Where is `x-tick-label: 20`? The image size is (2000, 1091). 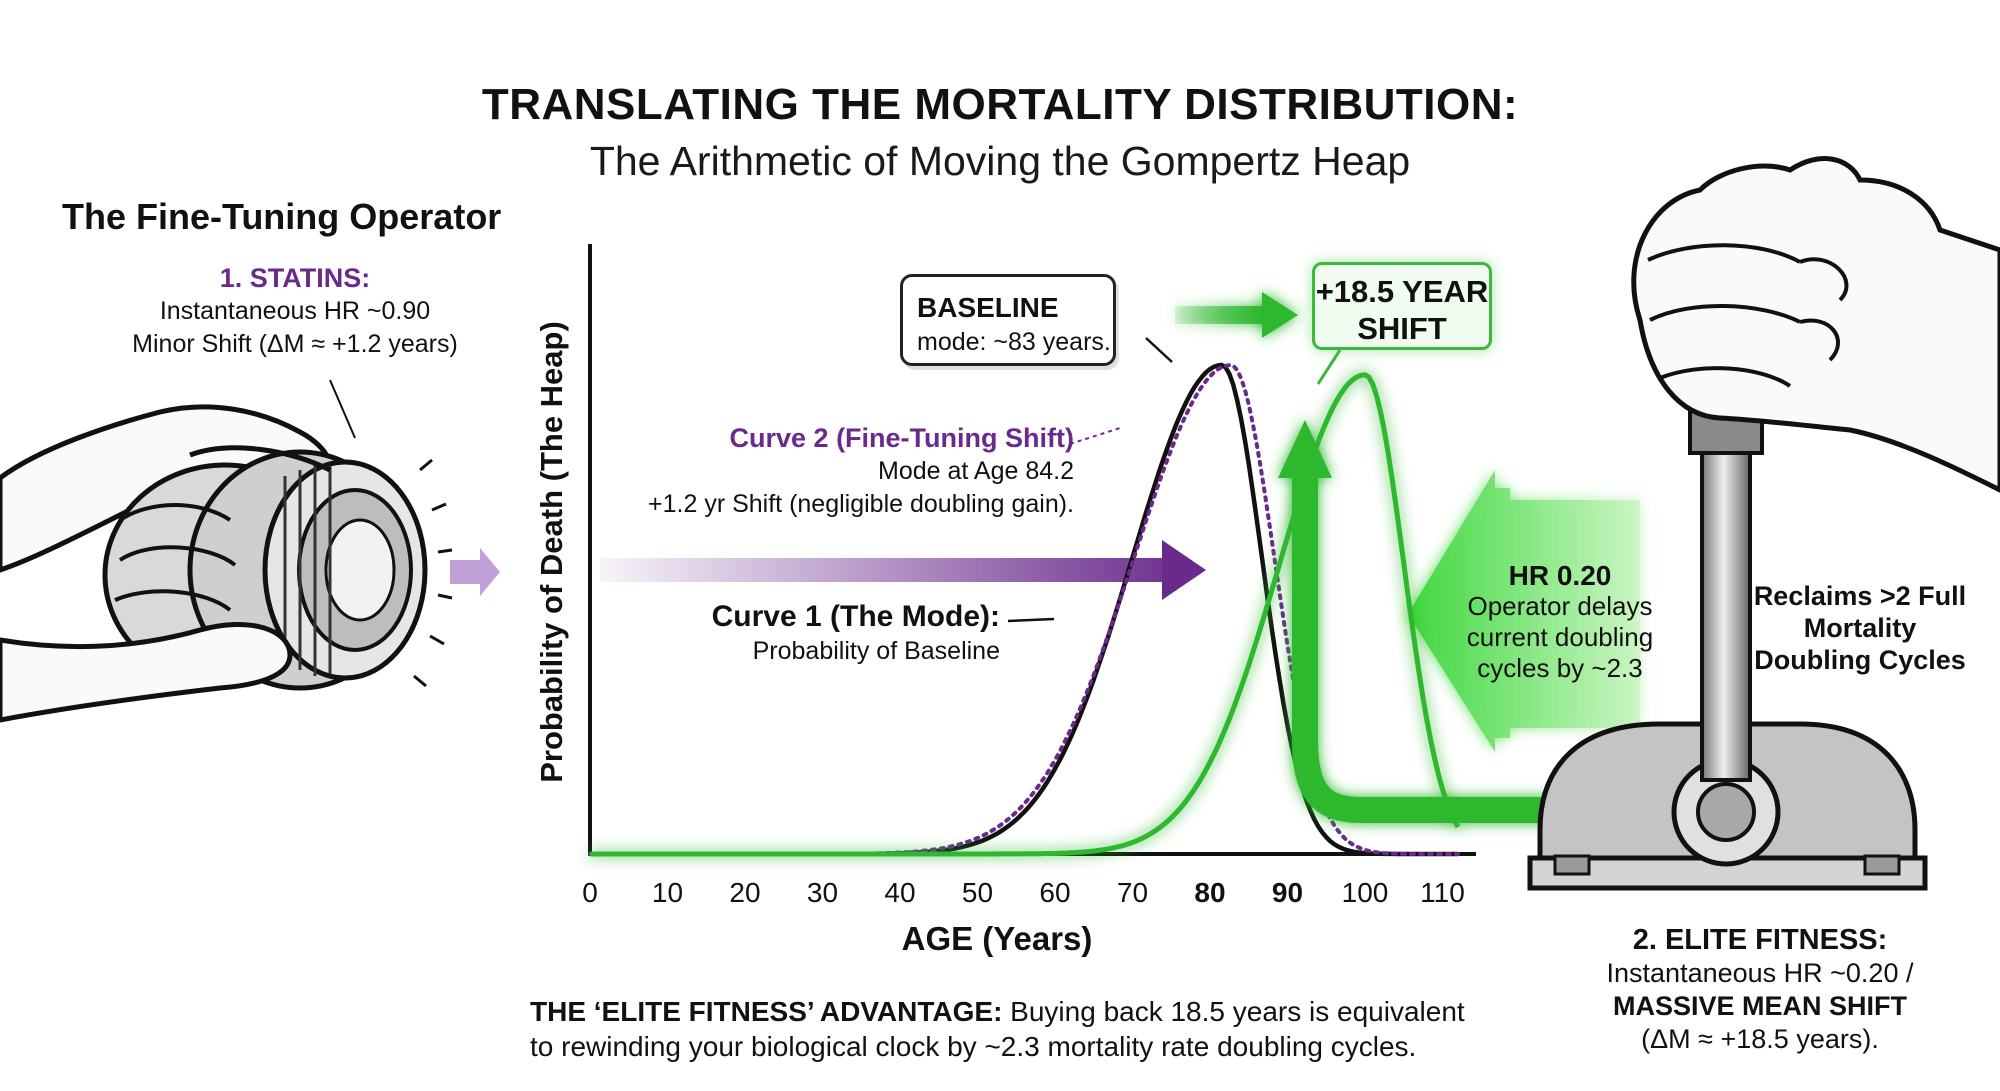
x-tick-label: 20 is located at coordinates (744, 892).